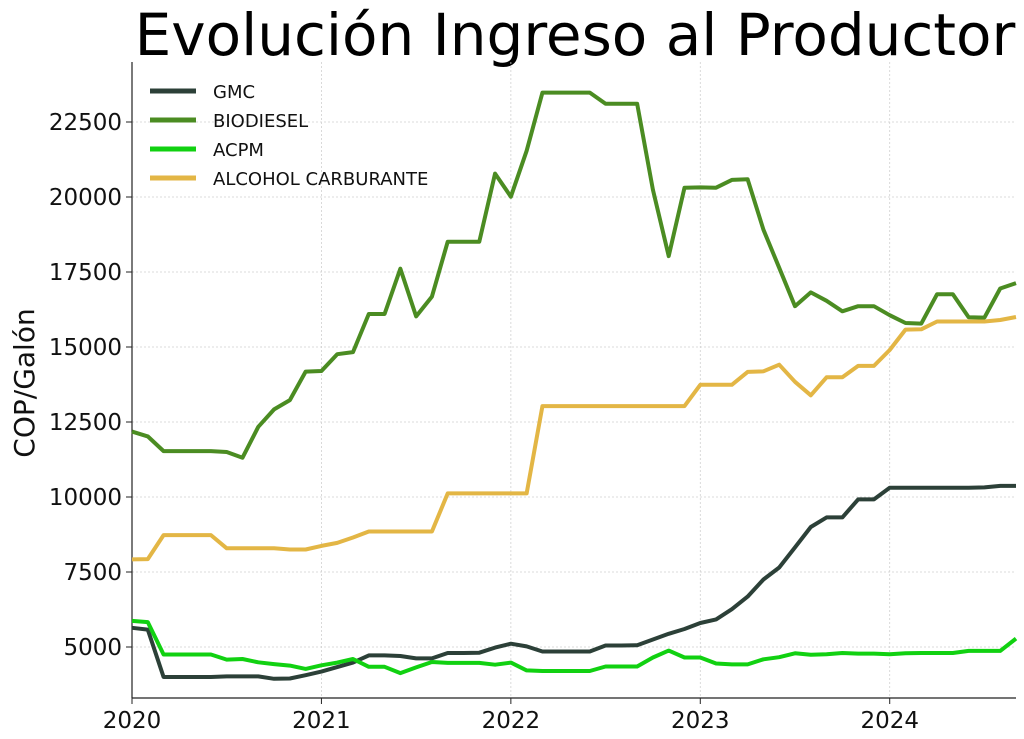 The height and width of the screenshot is (739, 1024). Describe the element at coordinates (700, 721) in the screenshot. I see `x-tick-label: 2023` at that location.